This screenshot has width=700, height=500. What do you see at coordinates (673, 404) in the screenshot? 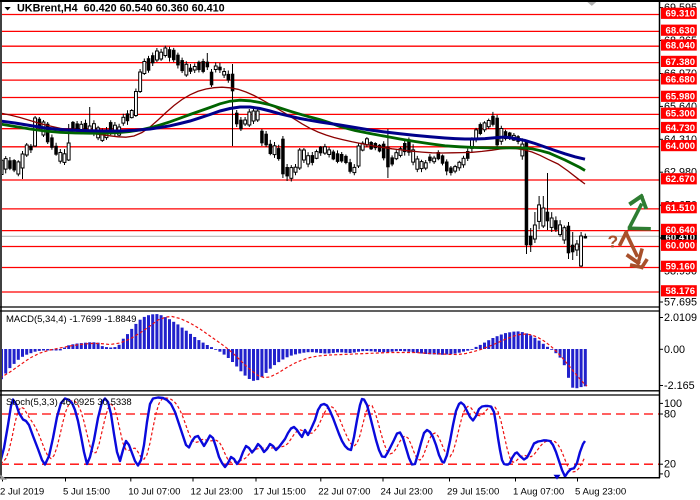
I see `svg-text: 100` at bounding box center [673, 404].